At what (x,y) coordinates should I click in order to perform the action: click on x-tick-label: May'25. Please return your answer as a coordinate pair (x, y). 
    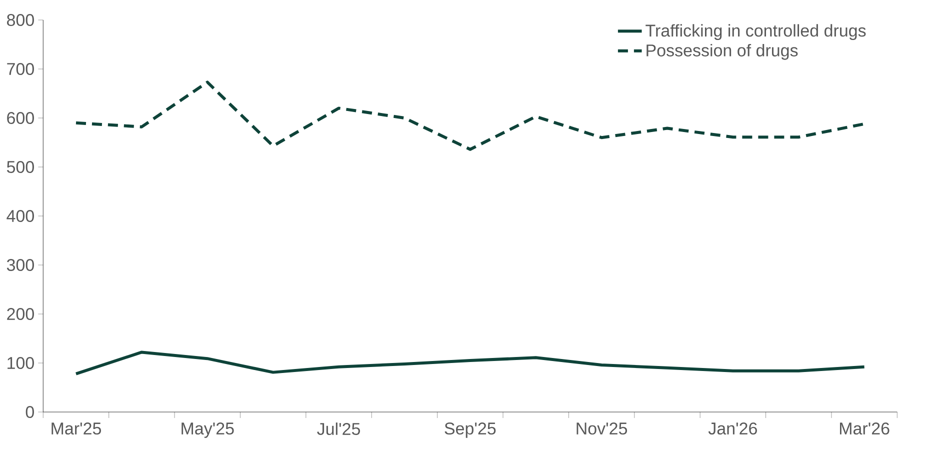
    Looking at the image, I should click on (208, 430).